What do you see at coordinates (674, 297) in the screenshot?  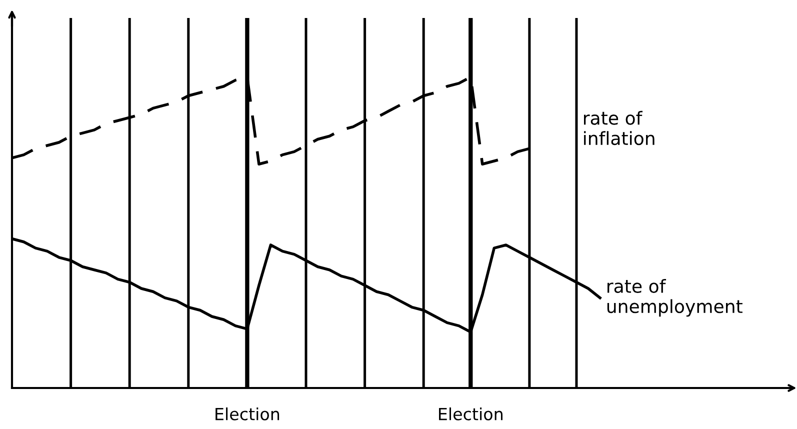 I see `series-label: rate of unemployment` at bounding box center [674, 297].